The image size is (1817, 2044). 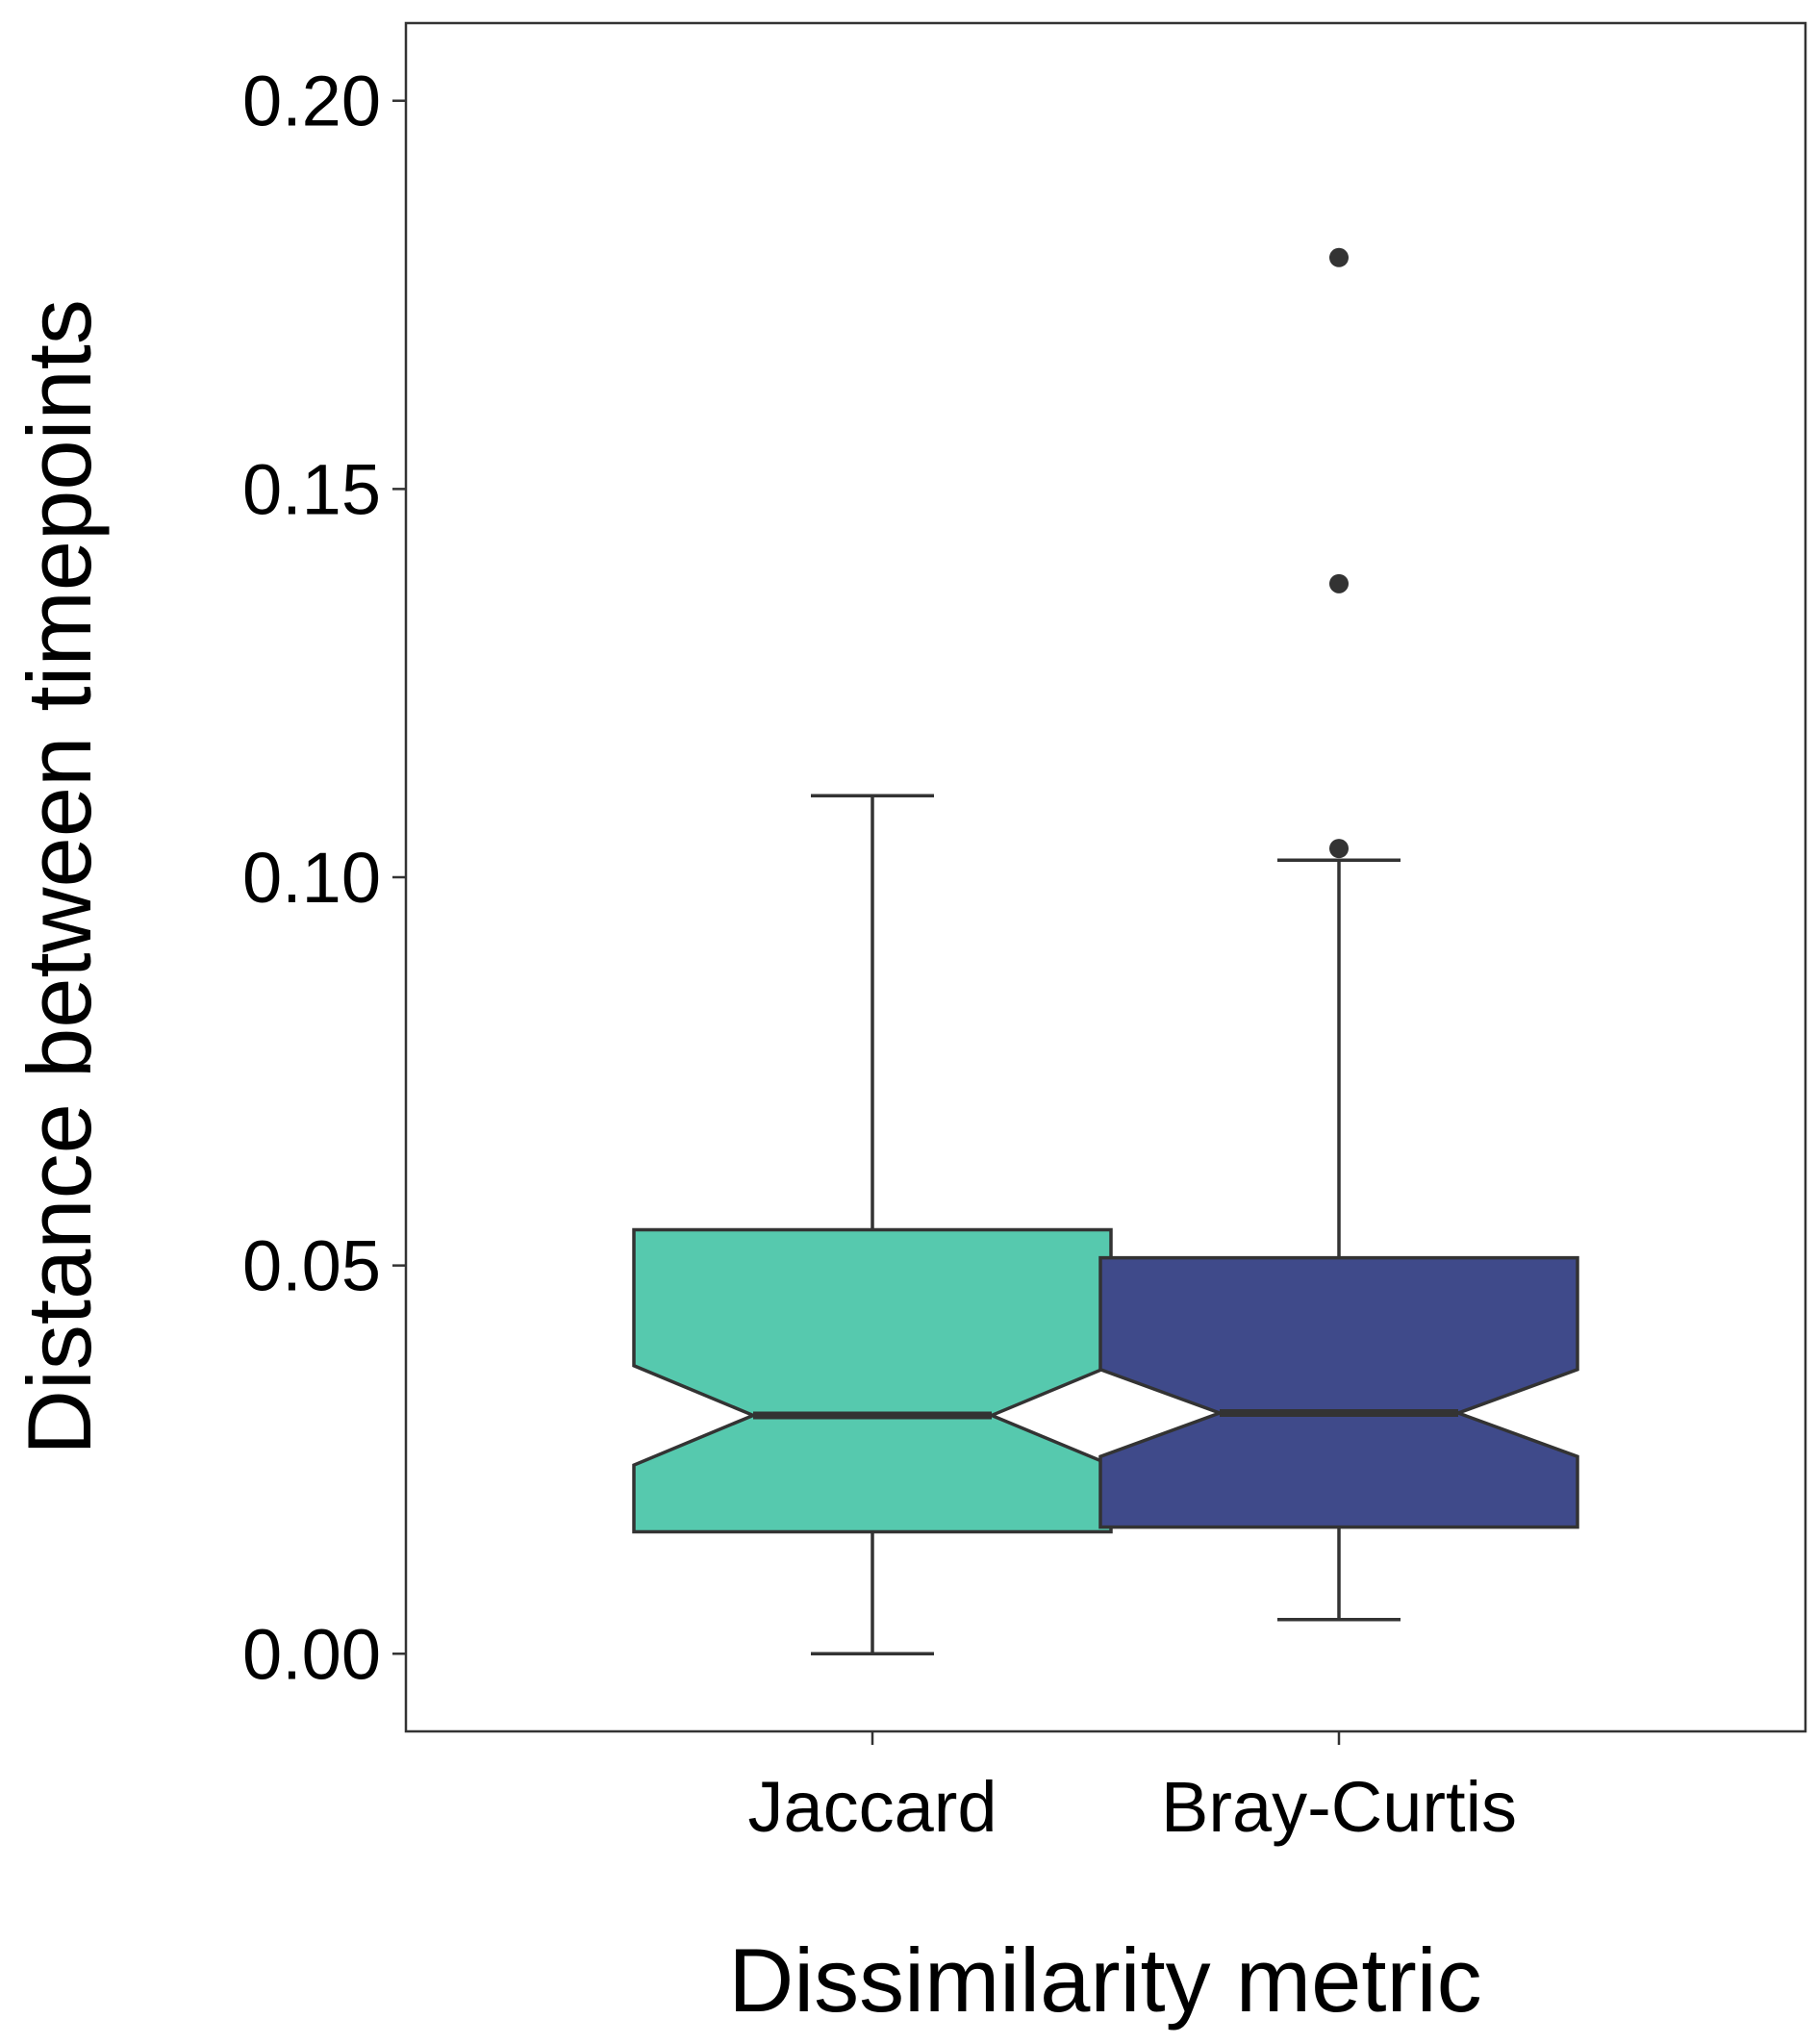 What do you see at coordinates (312, 1266) in the screenshot?
I see `y-tick-label: 0.05` at bounding box center [312, 1266].